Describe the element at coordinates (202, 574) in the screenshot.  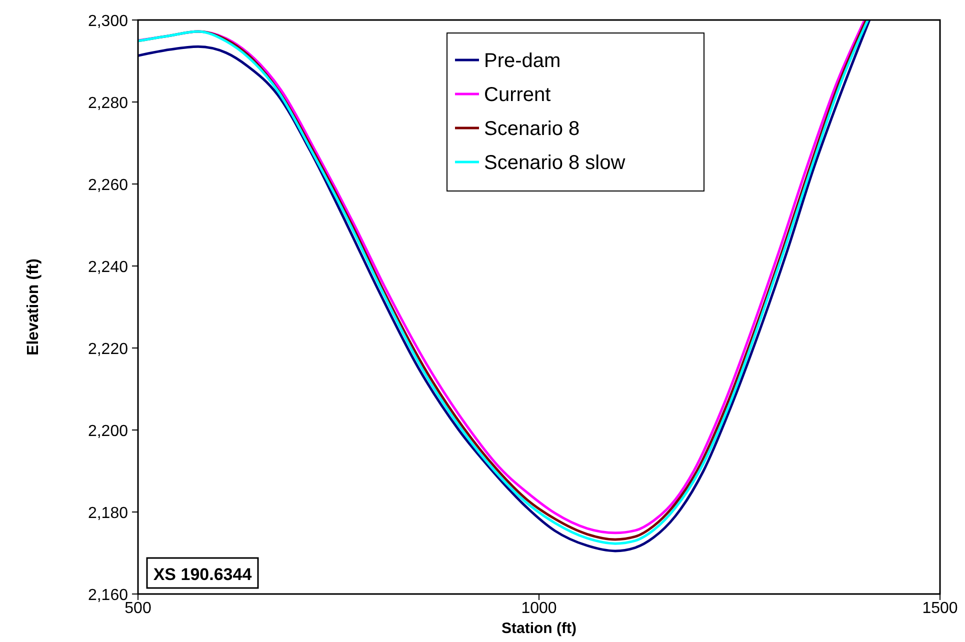
I see `annotation: XS 190.6344` at that location.